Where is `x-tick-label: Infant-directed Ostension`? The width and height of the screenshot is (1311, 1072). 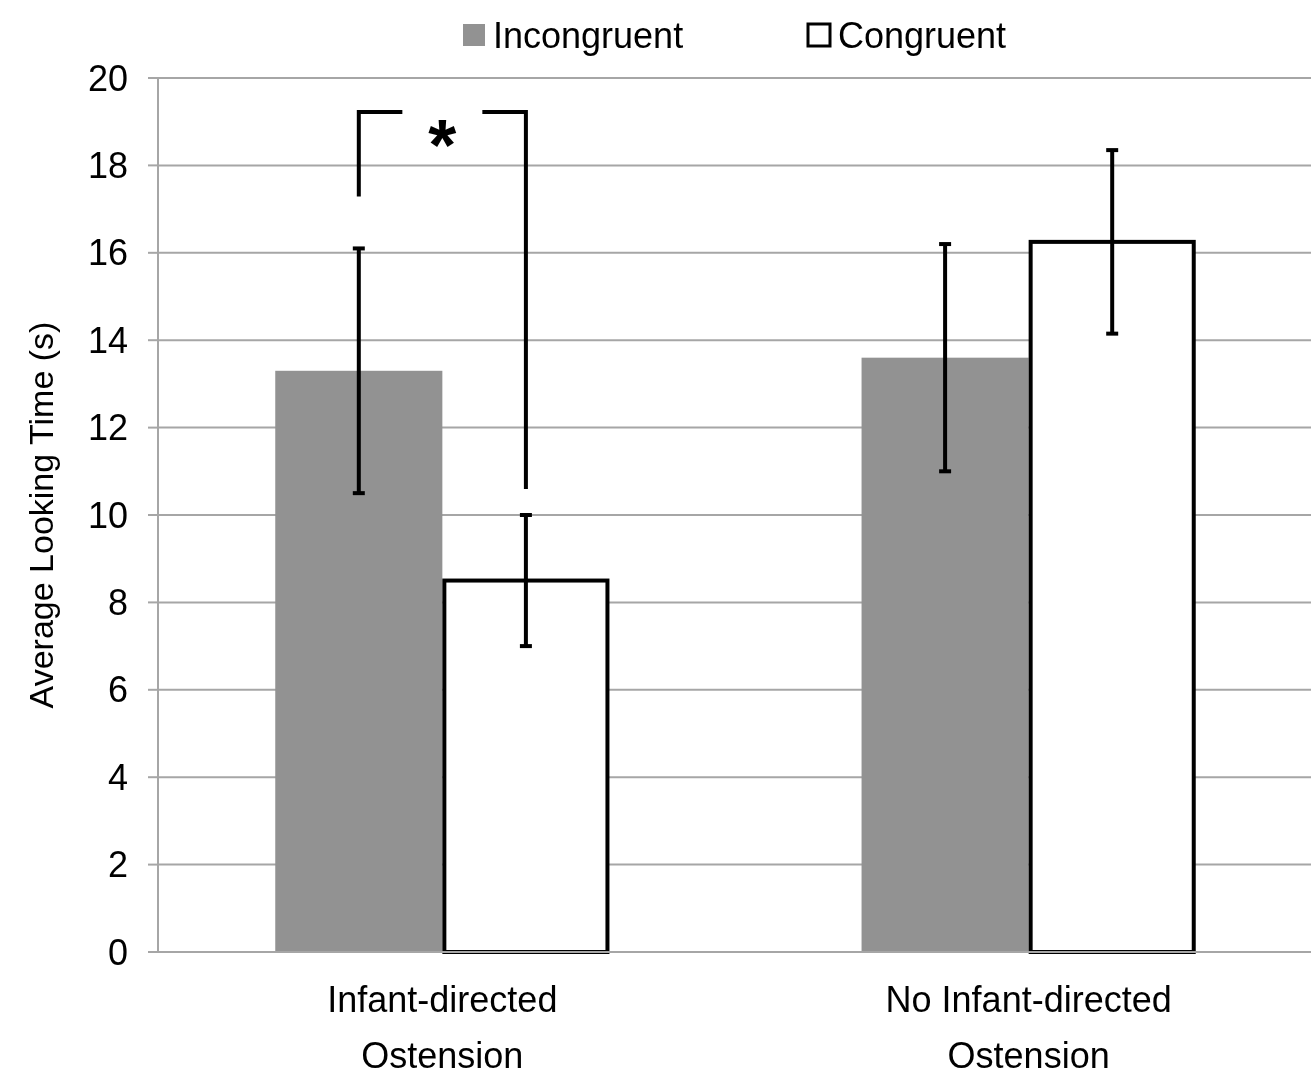
x-tick-label: Infant-directed Ostension is located at coordinates (442, 1025).